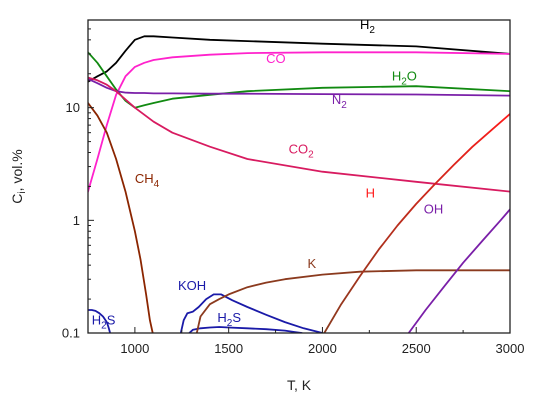 Image resolution: width=550 pixels, height=404 pixels. I want to click on y-axis-title-main: C, so click(17, 199).